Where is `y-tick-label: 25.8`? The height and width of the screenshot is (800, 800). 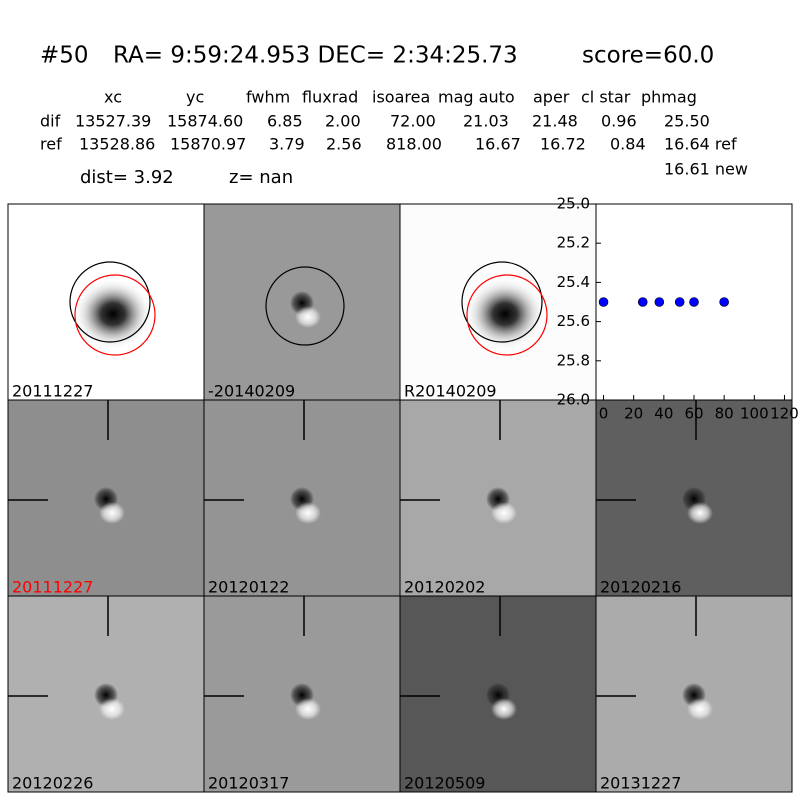
y-tick-label: 25.8 is located at coordinates (573, 360).